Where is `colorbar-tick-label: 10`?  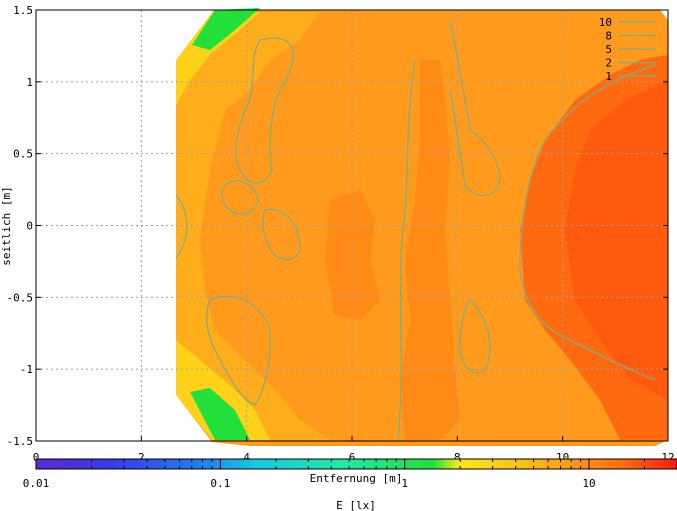
colorbar-tick-label: 10 is located at coordinates (588, 483).